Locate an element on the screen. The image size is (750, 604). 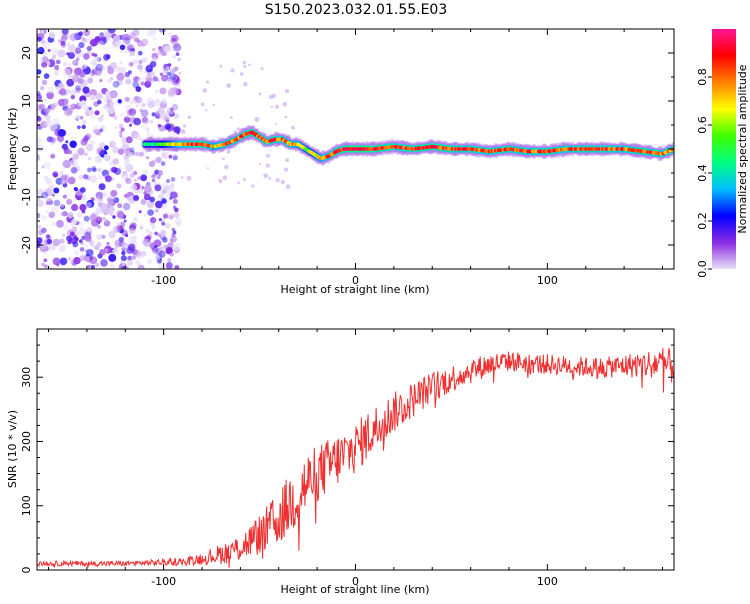
colorbar-tick-label: 0.6 is located at coordinates (702, 125).